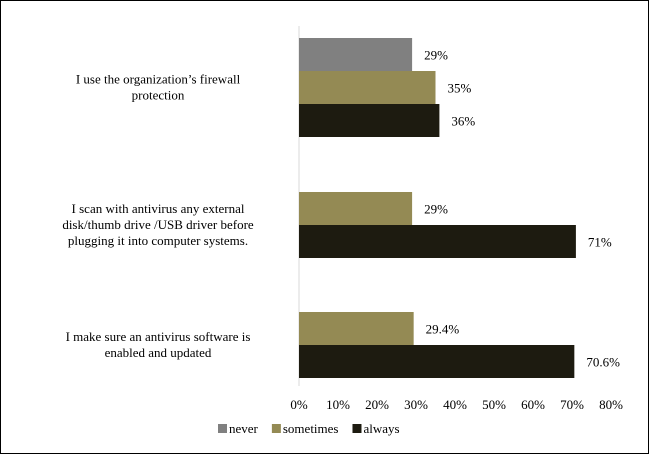  Describe the element at coordinates (158, 336) in the screenshot. I see `category-label-3-line-1: I make sure an antivirus software is` at that location.